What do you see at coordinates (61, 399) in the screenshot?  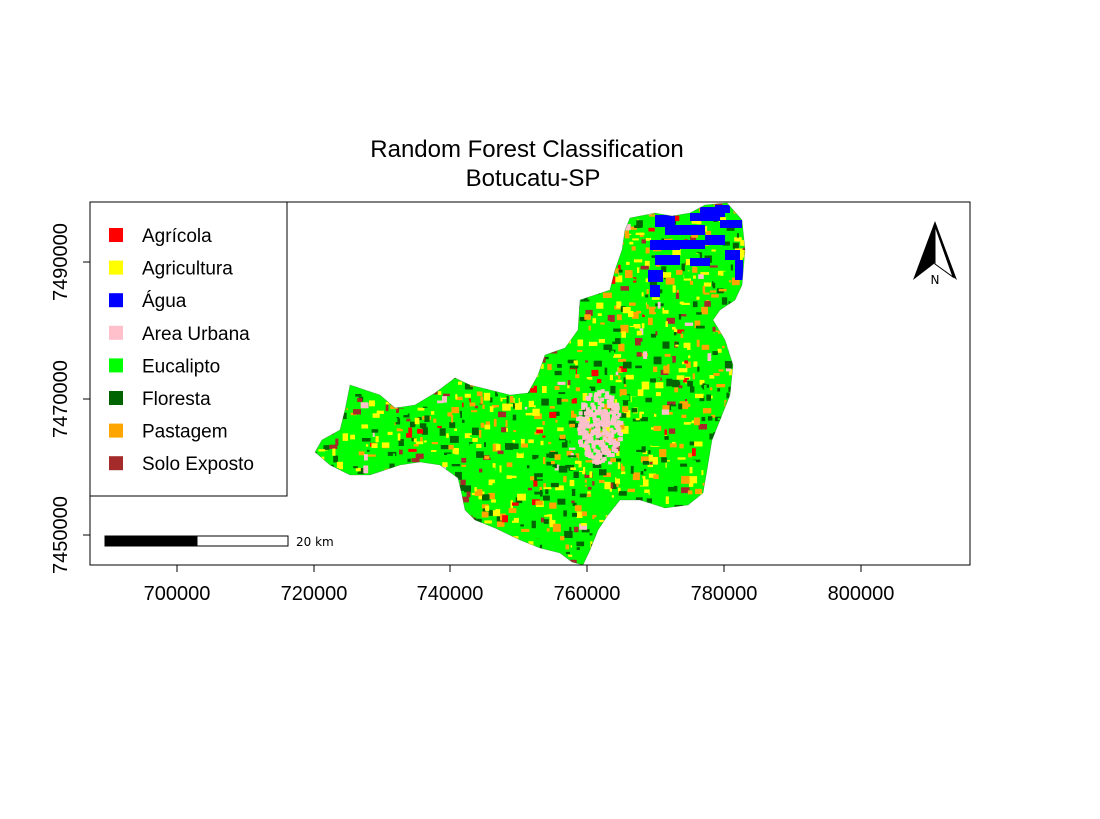 I see `y-tick-label: 7470000` at bounding box center [61, 399].